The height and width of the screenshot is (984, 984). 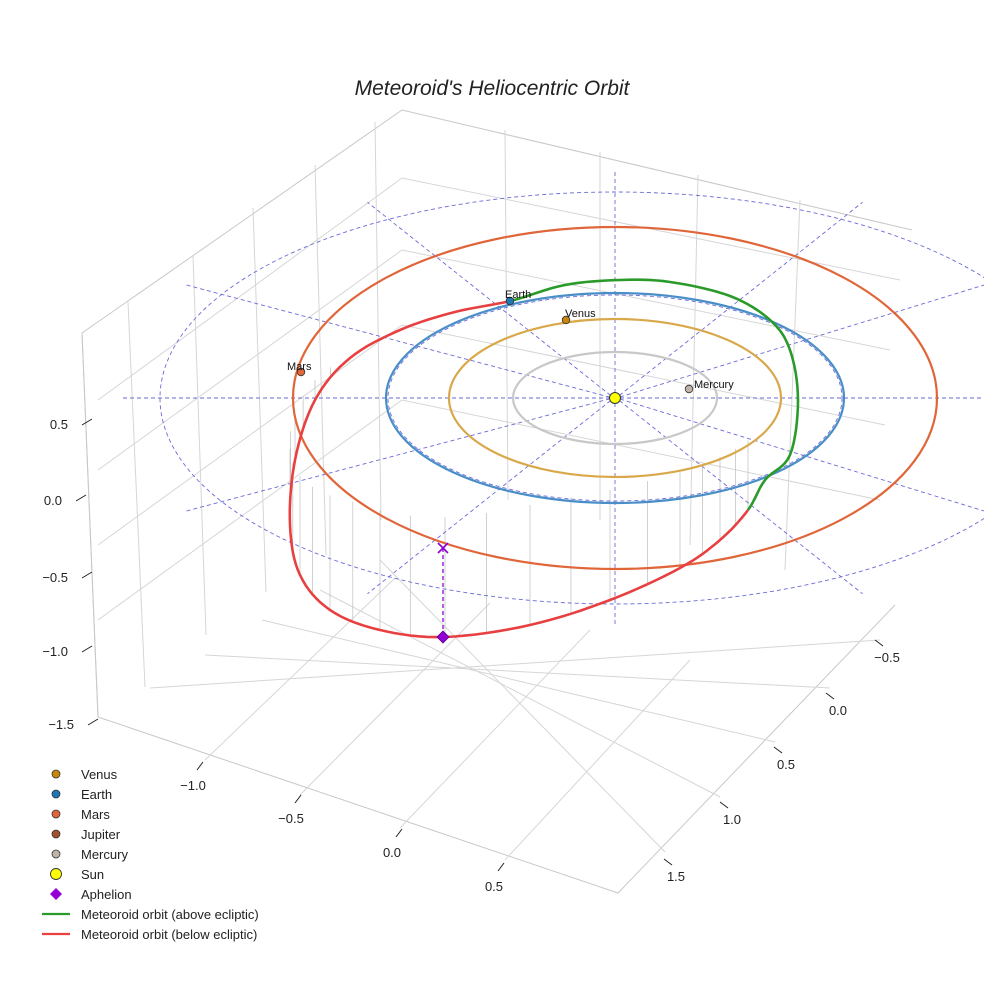 What do you see at coordinates (90, 525) in the screenshot?
I see `z-axis-edge` at bounding box center [90, 525].